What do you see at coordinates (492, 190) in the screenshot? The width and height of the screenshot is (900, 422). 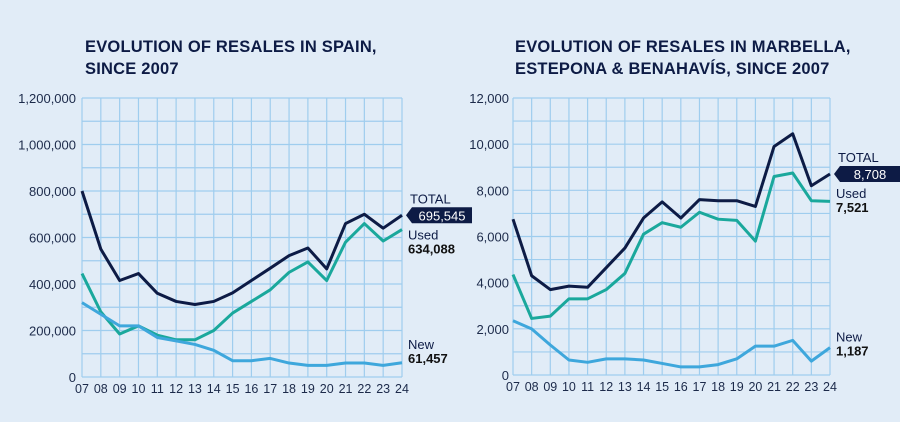 I see `y-tick-label: 8,000` at bounding box center [492, 190].